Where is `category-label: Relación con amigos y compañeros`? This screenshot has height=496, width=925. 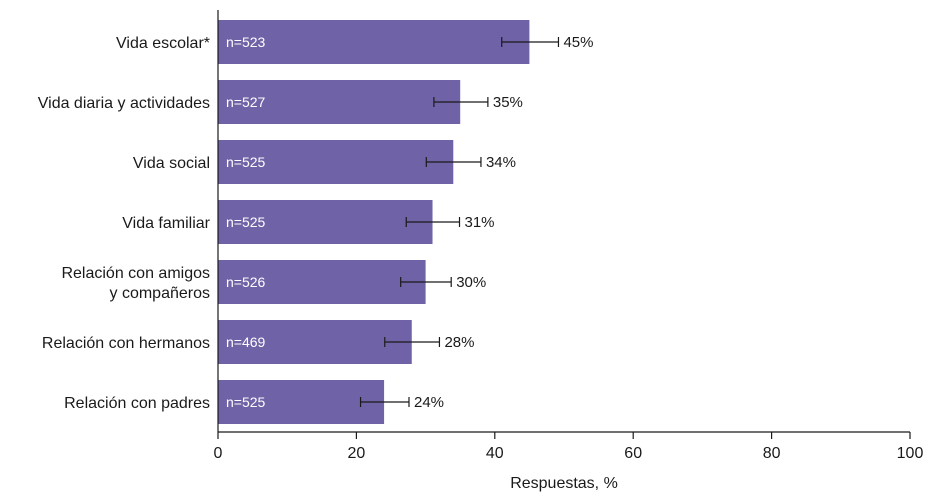 category-label: Relación con amigos y compañeros is located at coordinates (135, 283).